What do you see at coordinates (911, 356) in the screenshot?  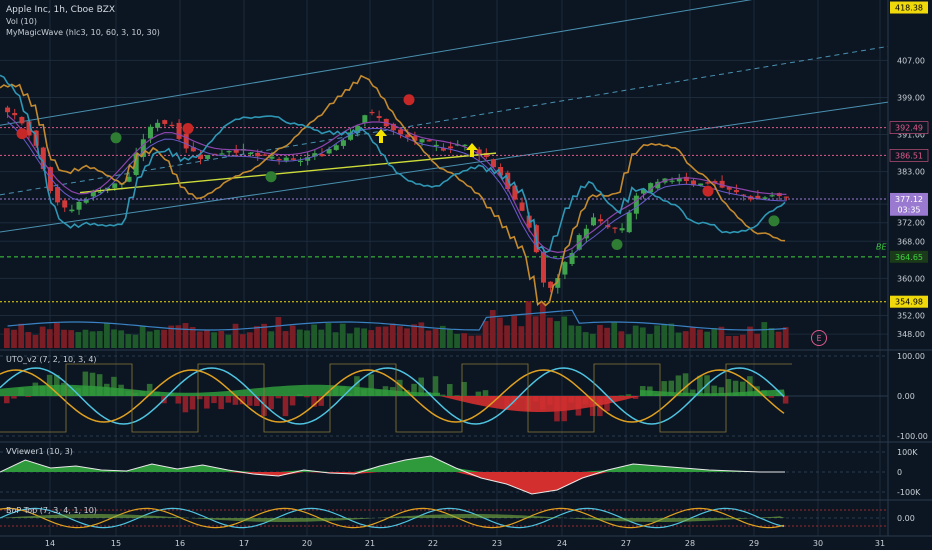 I see `uto-tick-label: 100.00` at bounding box center [911, 356].